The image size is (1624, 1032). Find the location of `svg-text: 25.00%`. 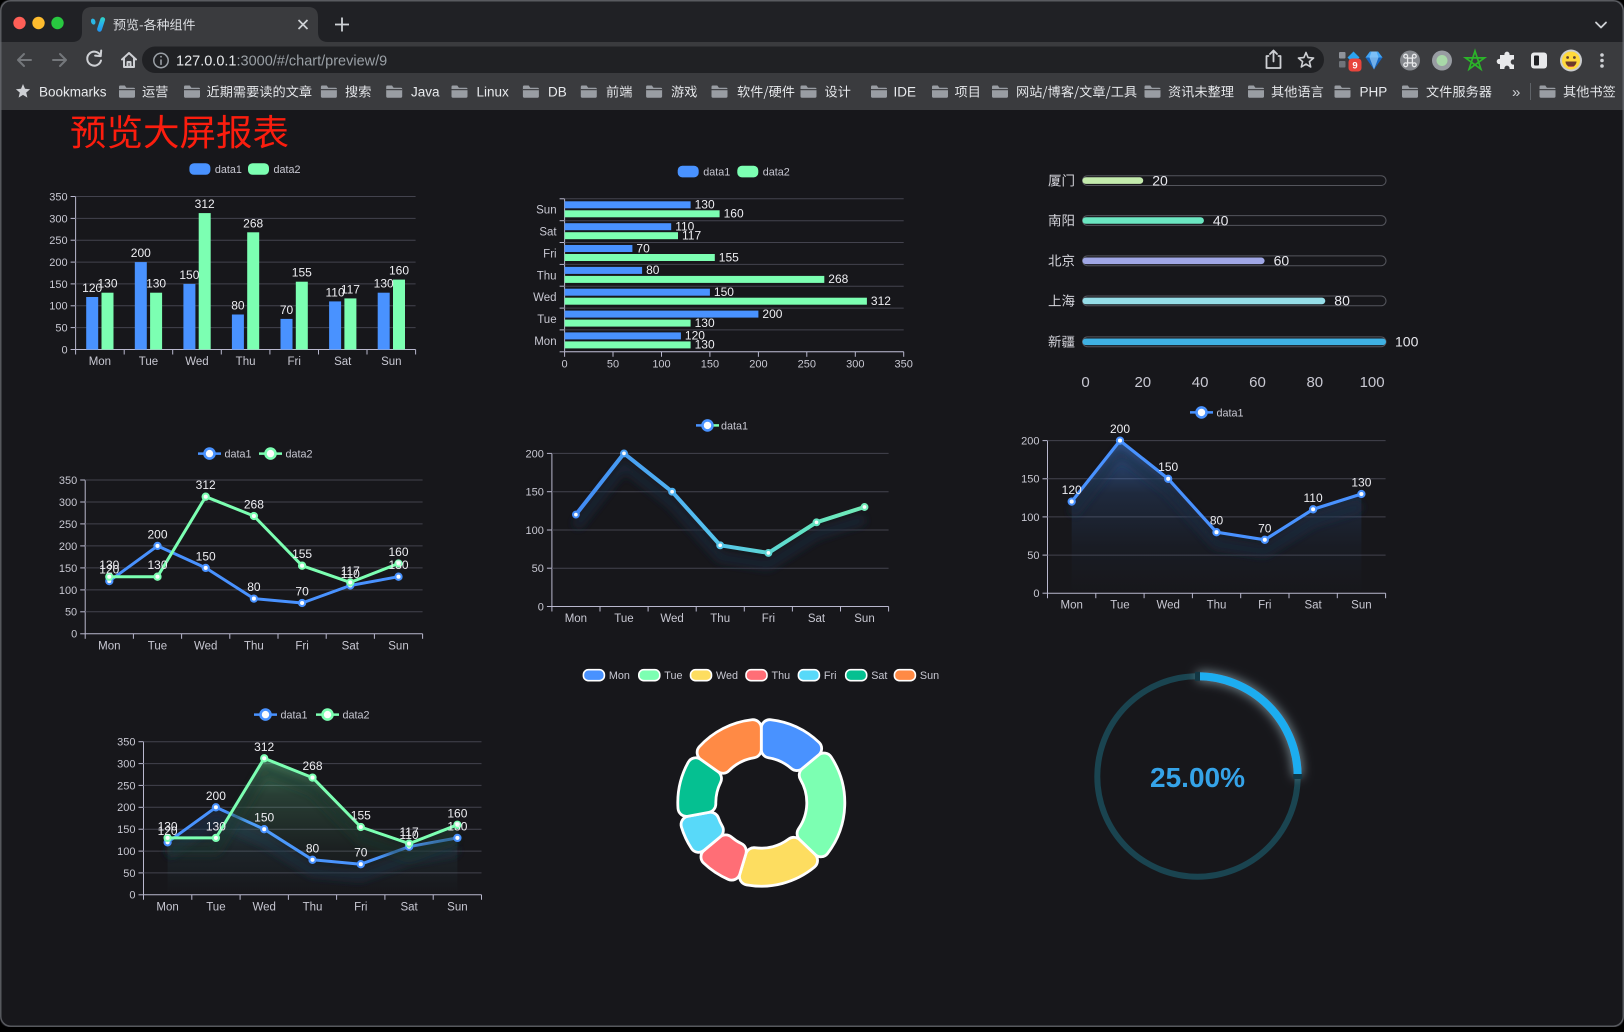

svg-text: 25.00% is located at coordinates (1197, 777).